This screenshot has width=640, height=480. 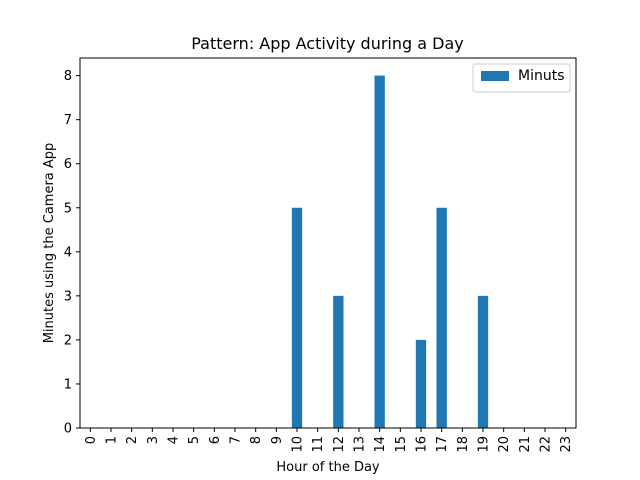 What do you see at coordinates (484, 444) in the screenshot?
I see `x-tick-label: 19` at bounding box center [484, 444].